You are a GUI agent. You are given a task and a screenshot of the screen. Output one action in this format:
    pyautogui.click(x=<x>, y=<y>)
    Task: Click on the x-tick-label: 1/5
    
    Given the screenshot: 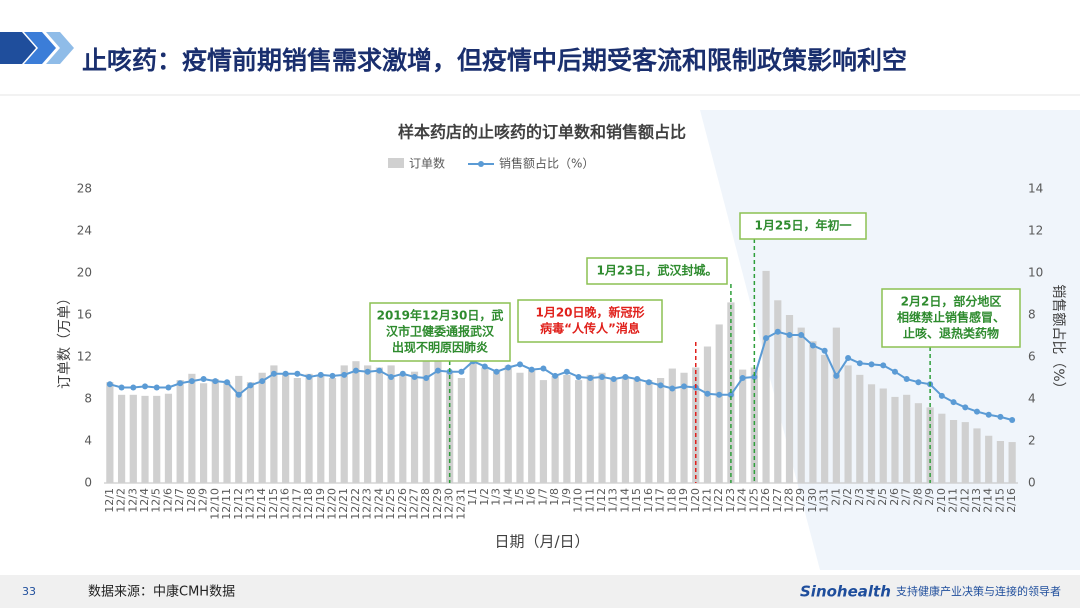 What is the action you would take?
    pyautogui.click(x=519, y=497)
    